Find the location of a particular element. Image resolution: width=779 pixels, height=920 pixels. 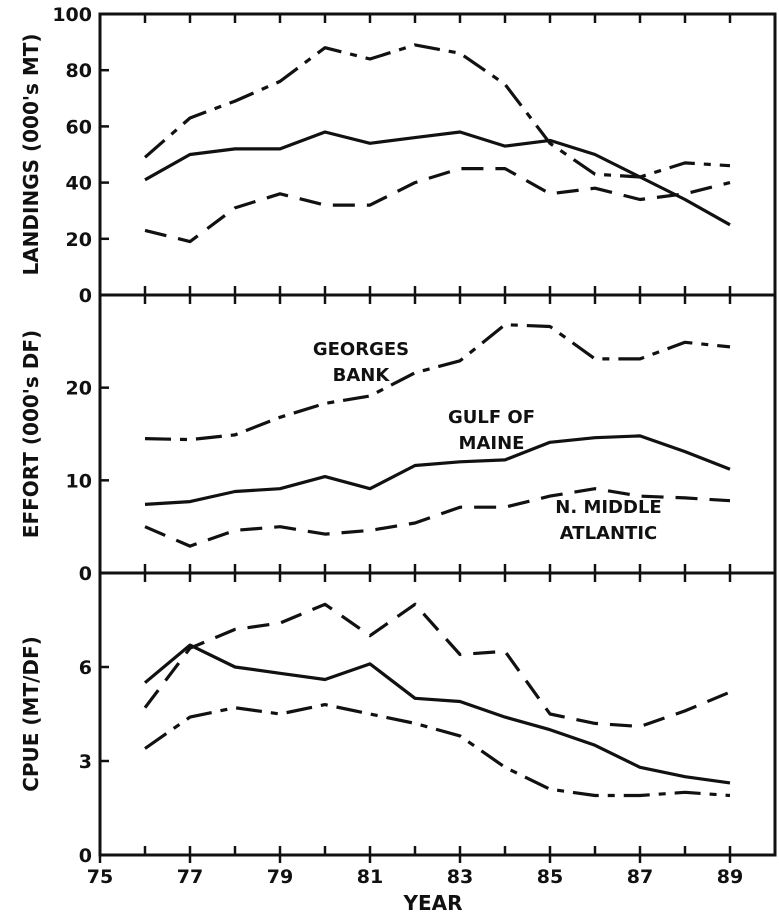

cpue-series-solid is located at coordinates (437, 714).